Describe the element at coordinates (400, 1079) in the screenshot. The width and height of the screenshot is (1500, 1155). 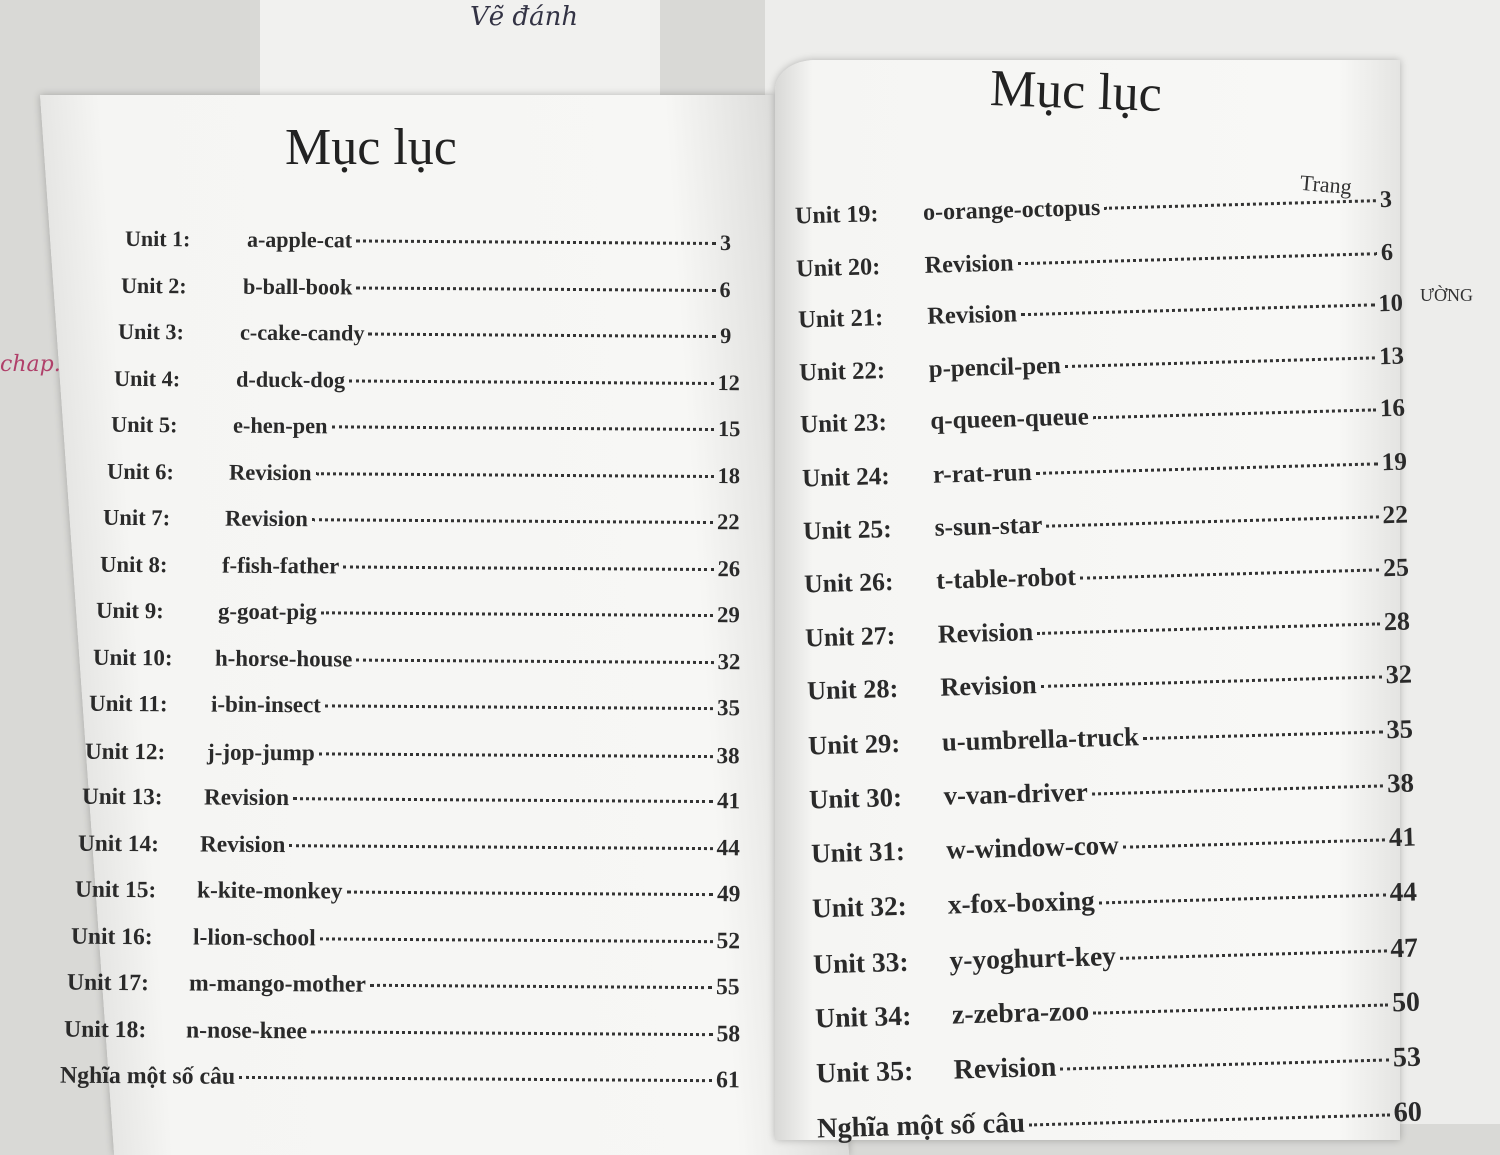
I see `toc-entry: Nghĩa một số câu 61` at that location.